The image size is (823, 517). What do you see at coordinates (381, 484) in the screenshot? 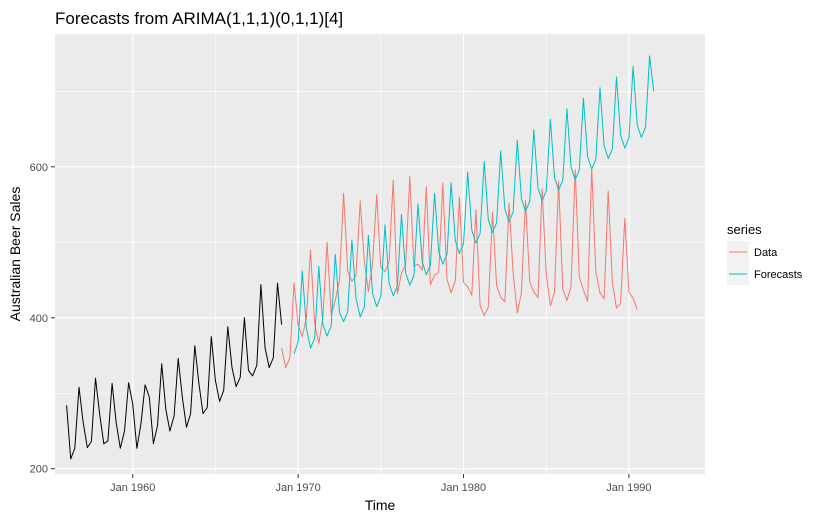
I see `x-axis: Jan 1960 Jan 1970 Jan 1980 Jan 1990` at bounding box center [381, 484].